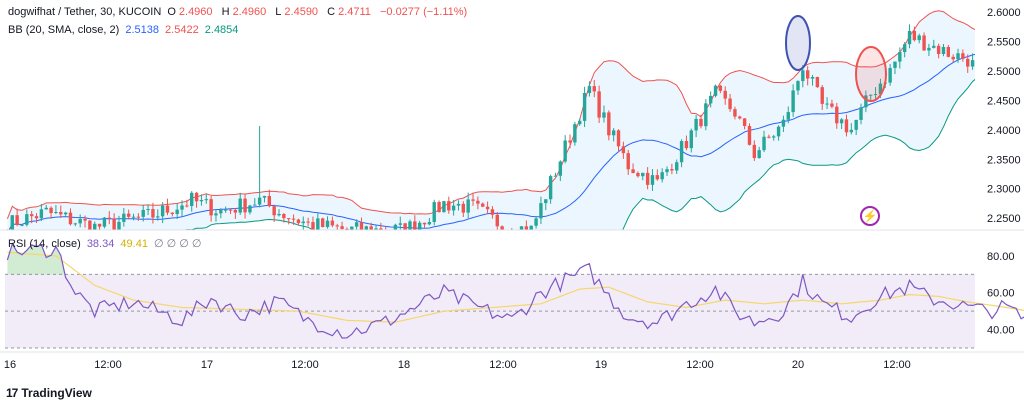 This screenshot has width=1024, height=404. What do you see at coordinates (1001, 294) in the screenshot?
I see `rsi-tick-label: 60.00` at bounding box center [1001, 294].